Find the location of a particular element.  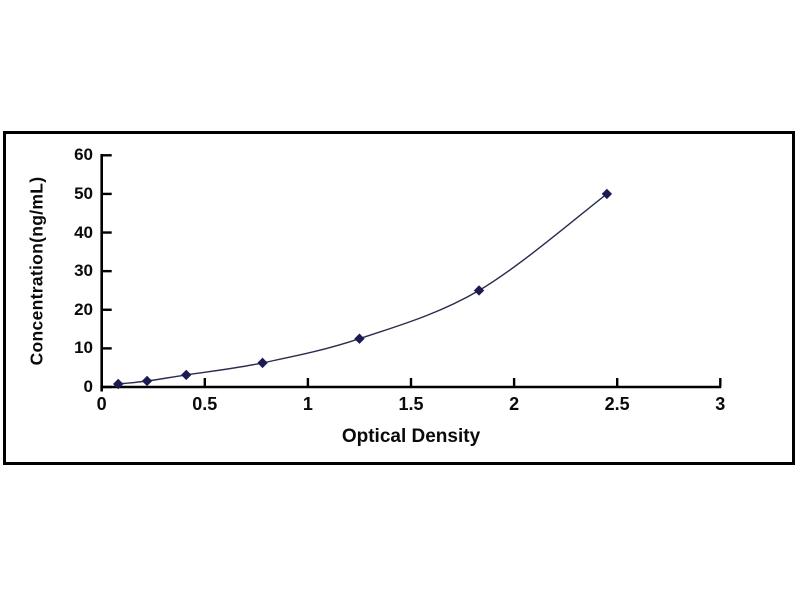

x-axis-title: Optical Density is located at coordinates (411, 436).